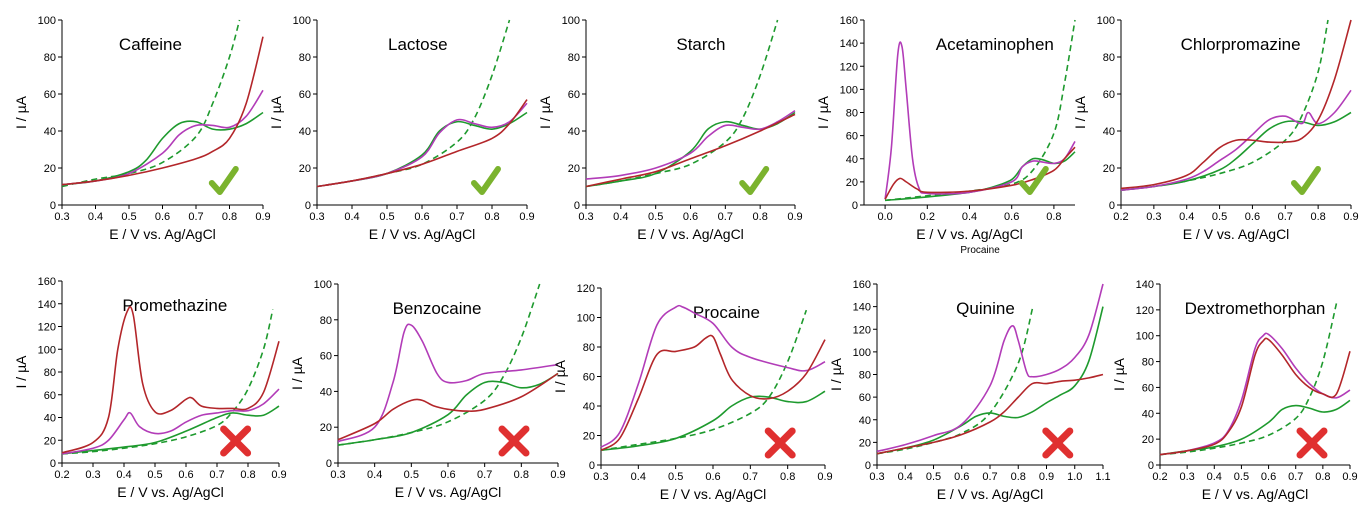  What do you see at coordinates (418, 44) in the screenshot?
I see `chart-title: Lactose` at bounding box center [418, 44].